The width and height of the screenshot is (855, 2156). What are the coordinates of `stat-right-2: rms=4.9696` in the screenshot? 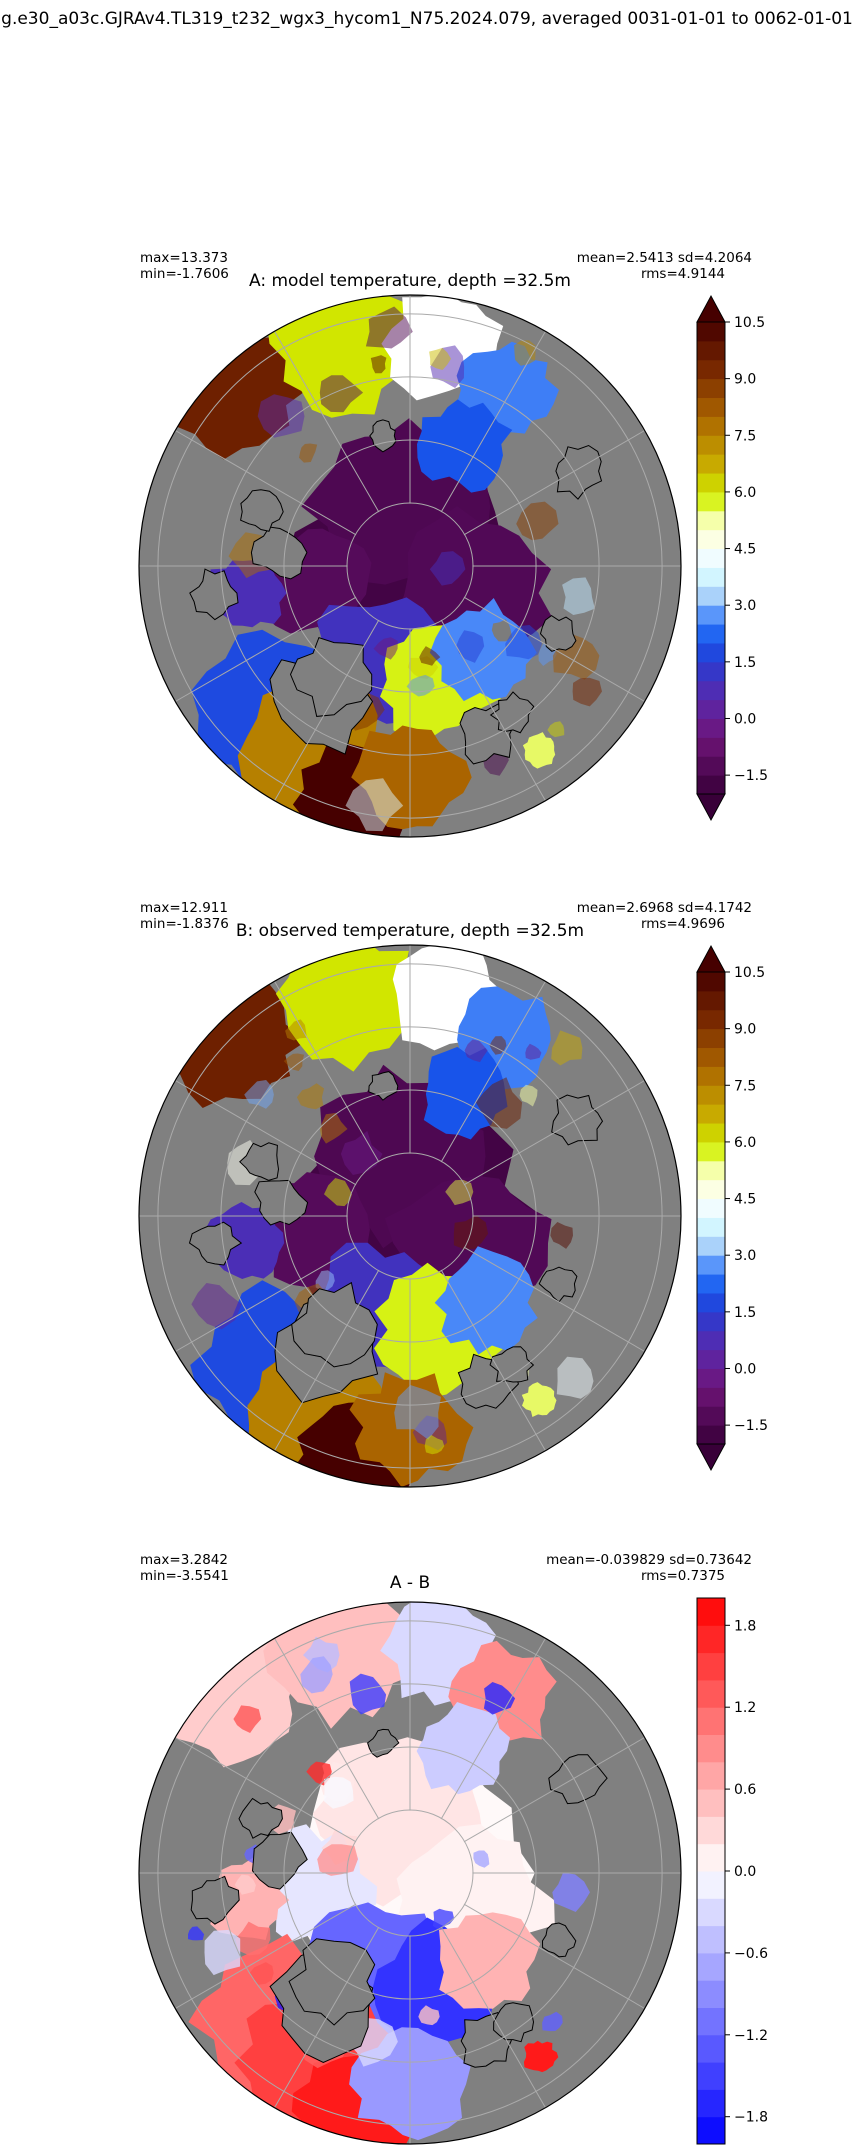 It's located at (683, 924).